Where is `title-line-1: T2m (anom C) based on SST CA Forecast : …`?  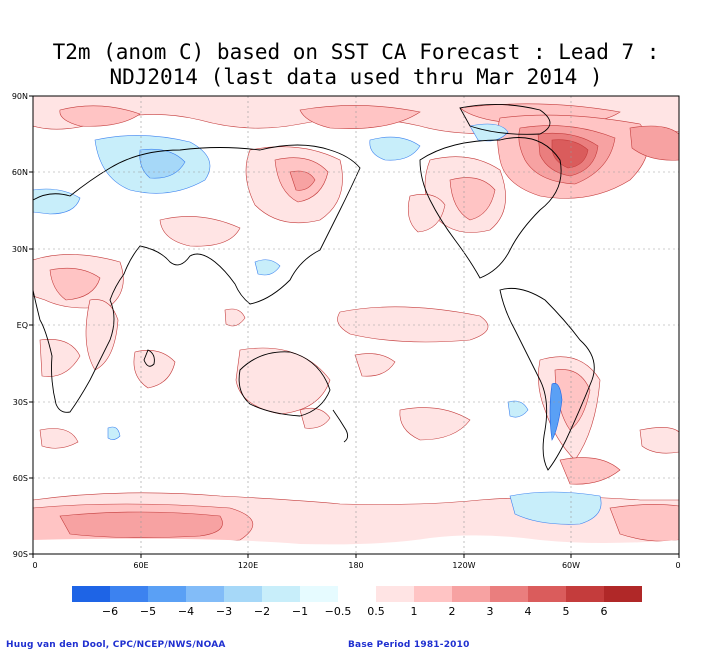
title-line-1: T2m (anom C) based on SST CA Forecast : … is located at coordinates (356, 52).